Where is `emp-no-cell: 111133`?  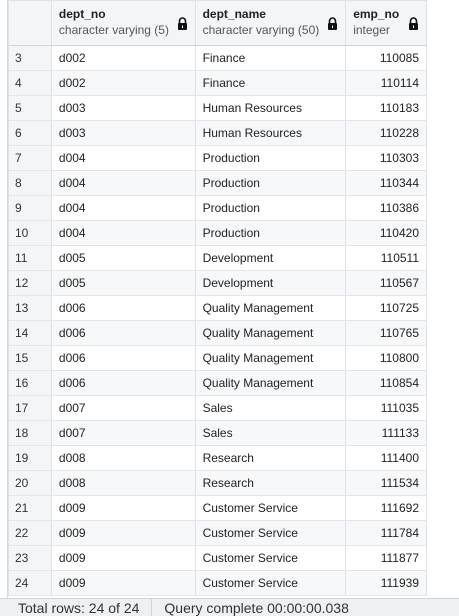
emp-no-cell: 111133 is located at coordinates (386, 433).